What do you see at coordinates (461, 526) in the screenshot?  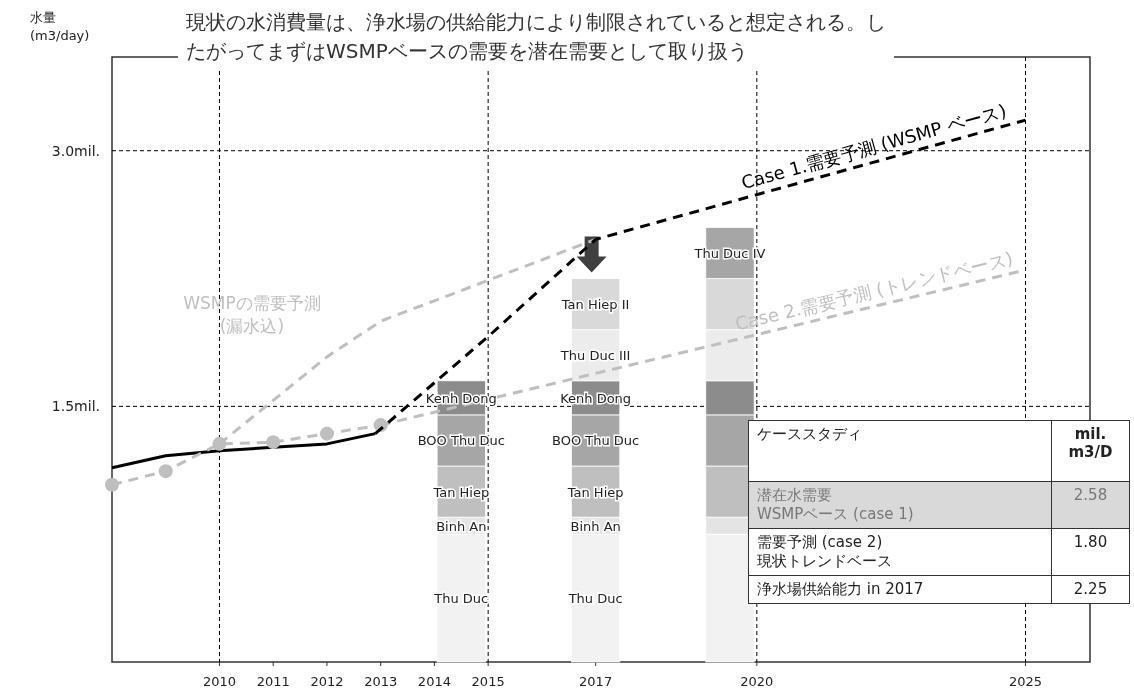 I see `series-label: Binh An` at bounding box center [461, 526].